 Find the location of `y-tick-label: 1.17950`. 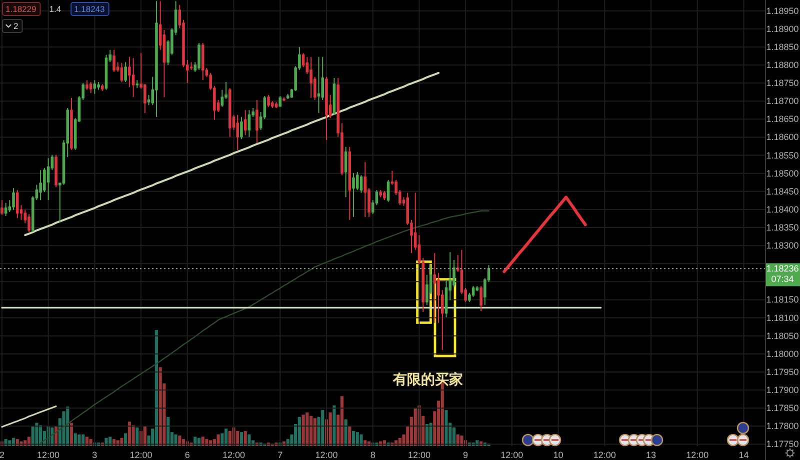

y-tick-label: 1.17950 is located at coordinates (782, 371).